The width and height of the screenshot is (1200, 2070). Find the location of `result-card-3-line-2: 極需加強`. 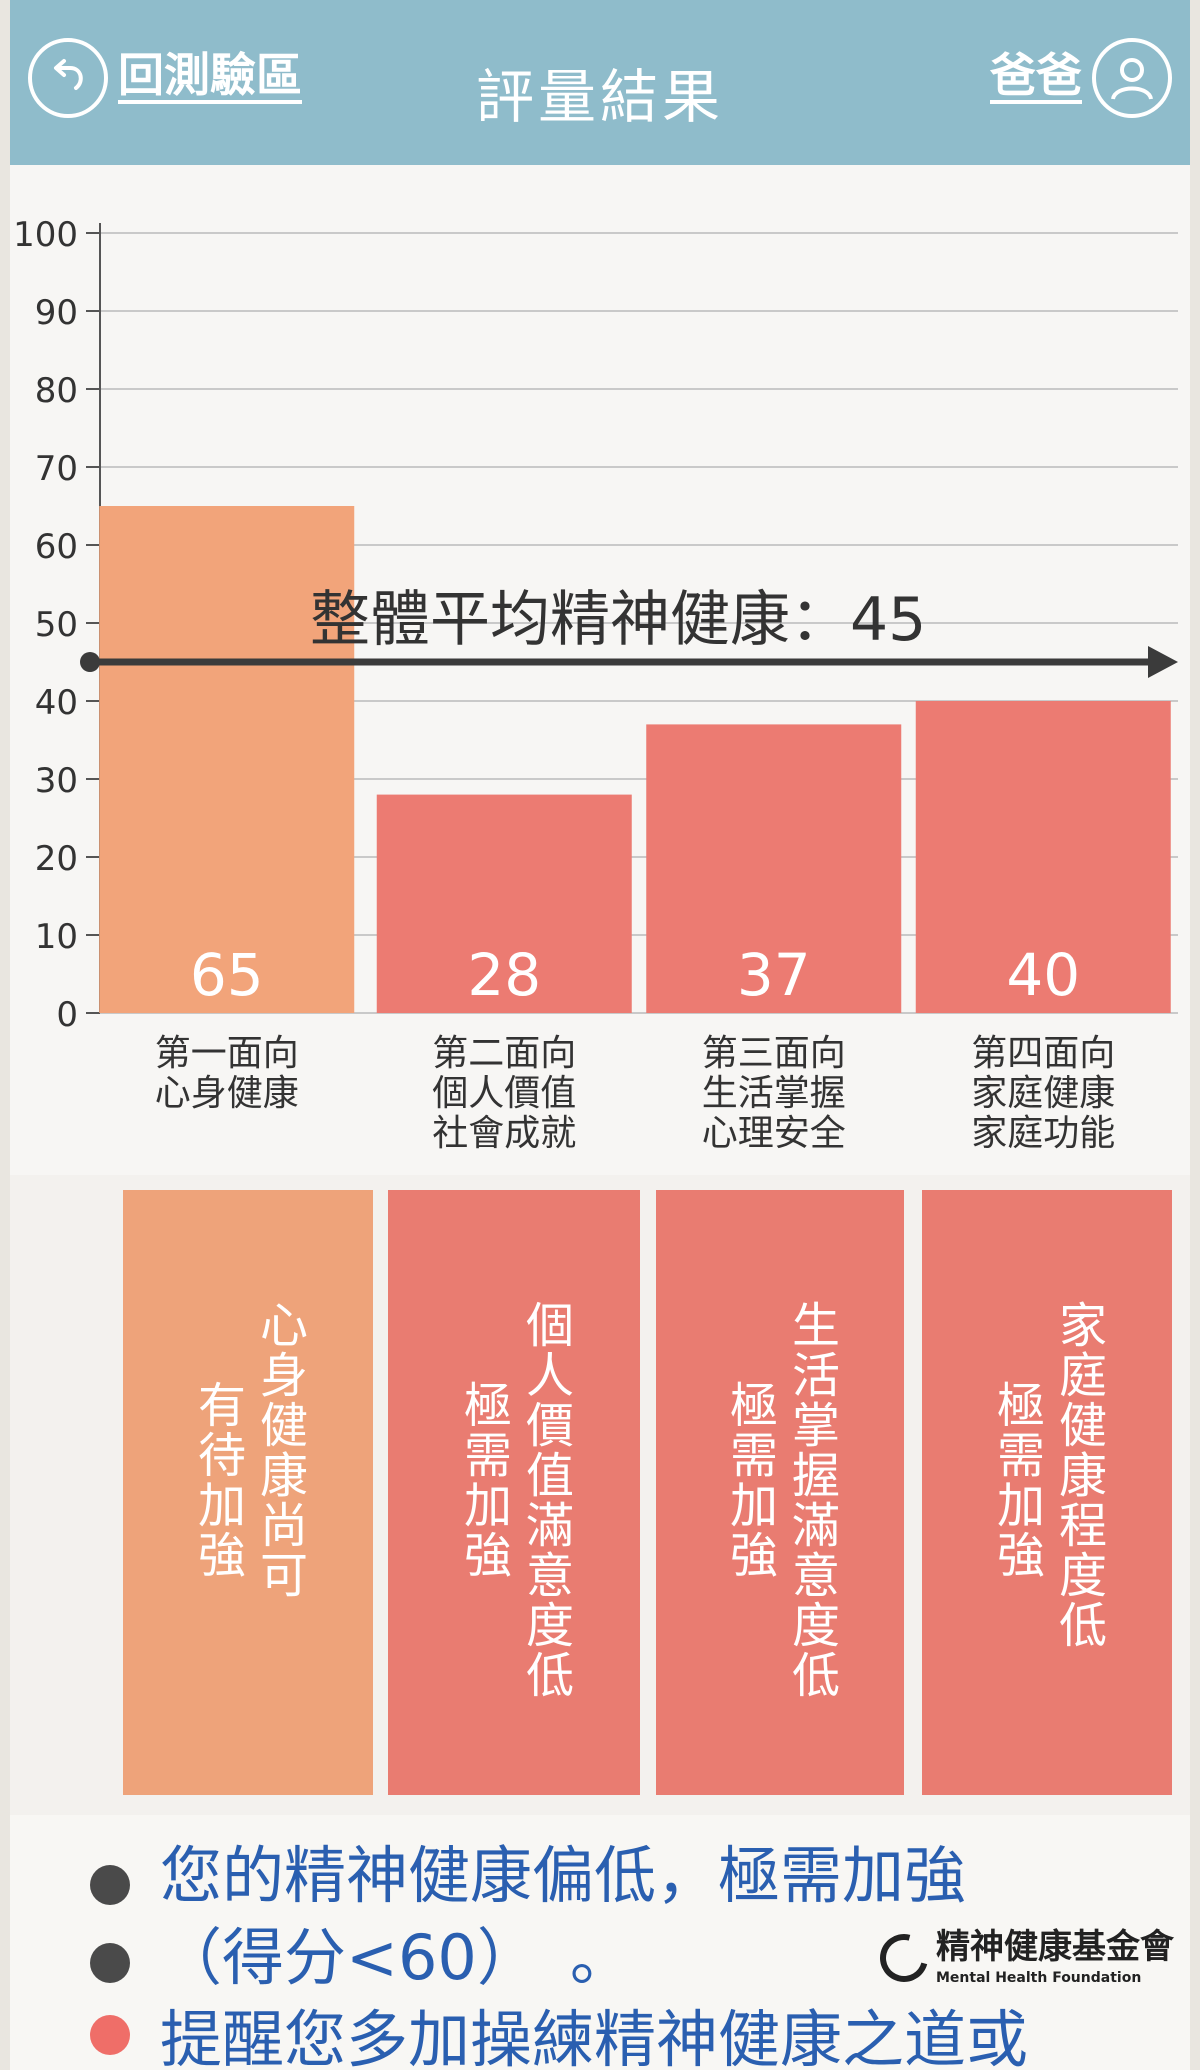

result-card-3-line-2: 極需加強 is located at coordinates (749, 1480).